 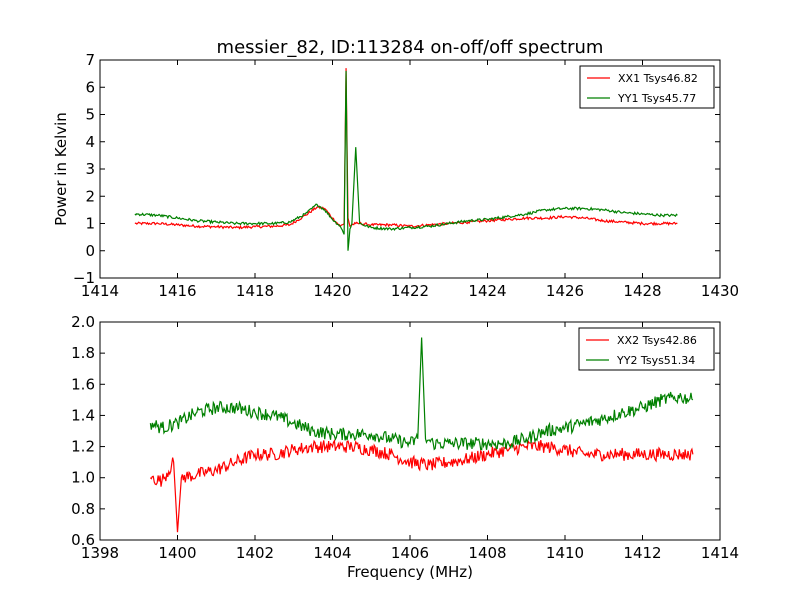 What do you see at coordinates (565, 553) in the screenshot?
I see `x-tick-label: 1410` at bounding box center [565, 553].